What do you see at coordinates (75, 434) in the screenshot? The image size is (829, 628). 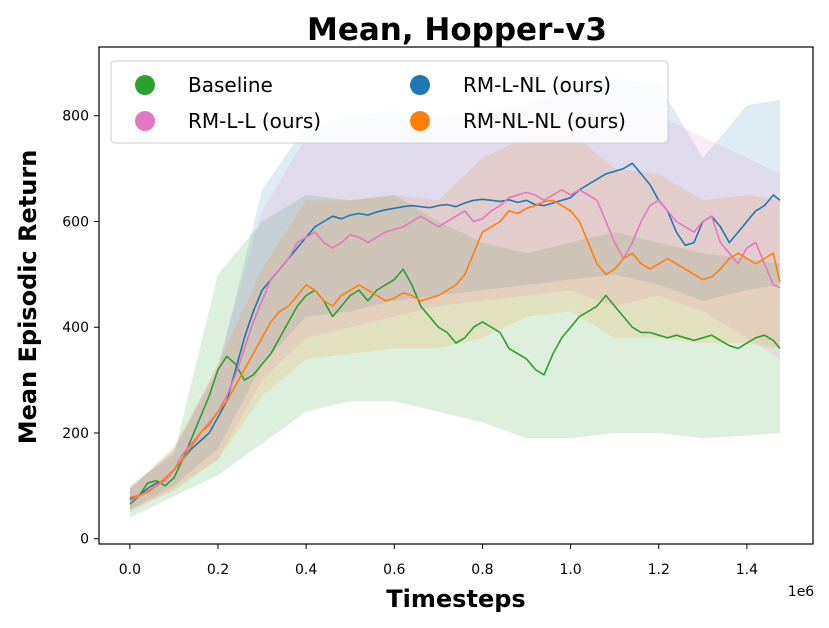 I see `y-tick-label: 200` at bounding box center [75, 434].